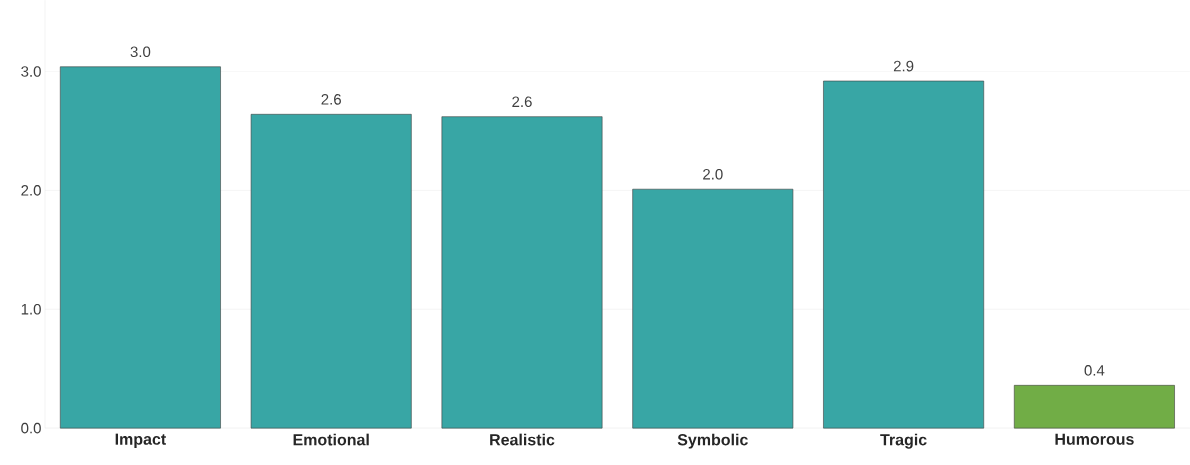 This screenshot has width=1190, height=465. I want to click on x-tick-label: Realistic, so click(522, 439).